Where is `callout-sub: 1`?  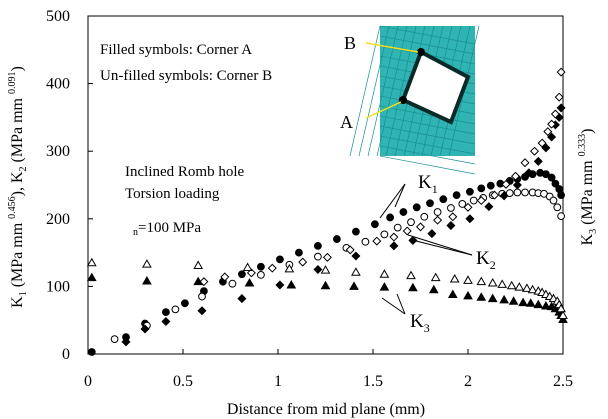 callout-sub: 1 is located at coordinates (435, 189).